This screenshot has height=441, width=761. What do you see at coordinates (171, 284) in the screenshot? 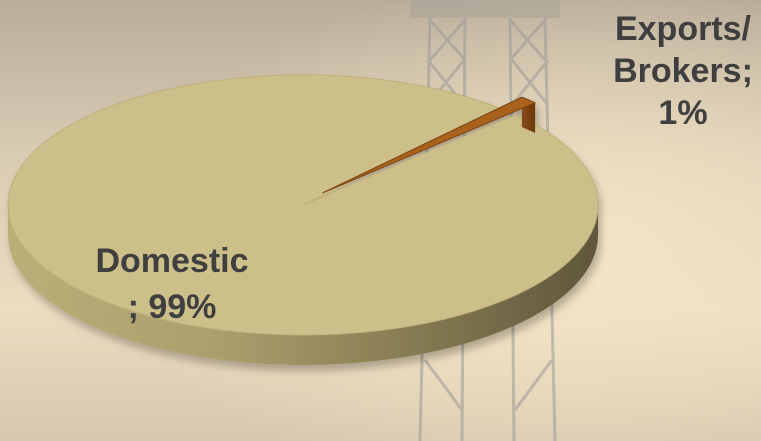
I see `pie-label-domestic: Domestic; 99%` at bounding box center [171, 284].